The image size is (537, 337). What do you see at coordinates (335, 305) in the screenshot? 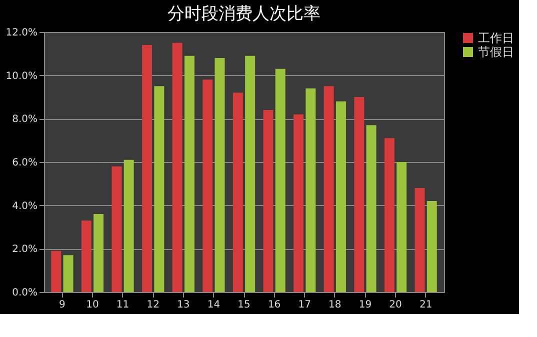
I see `x-tick-label: 18` at bounding box center [335, 305].